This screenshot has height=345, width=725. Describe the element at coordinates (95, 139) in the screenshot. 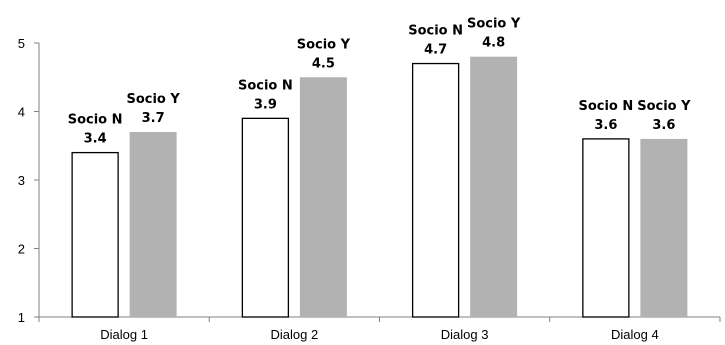

I see `data-label-value: 3.4` at that location.